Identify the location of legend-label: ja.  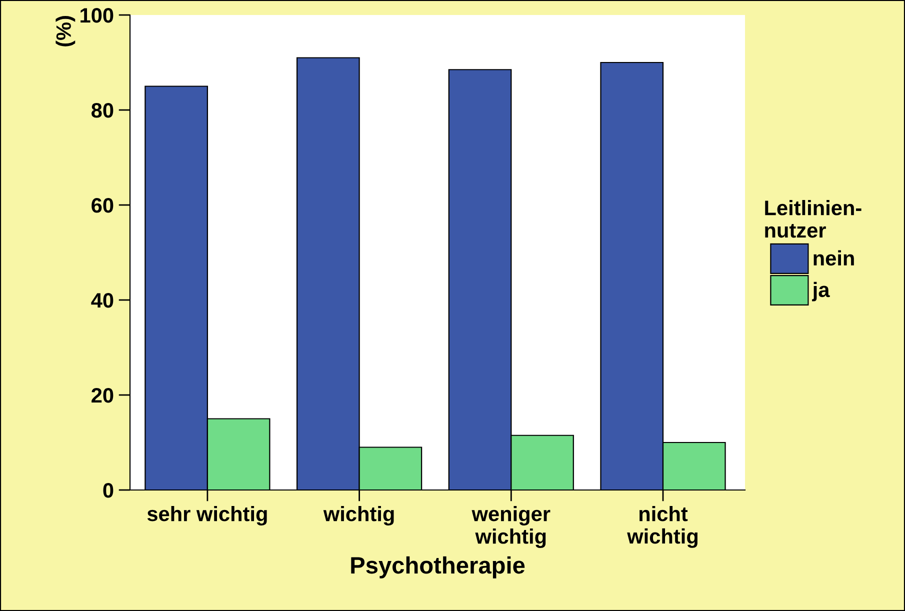
(821, 292).